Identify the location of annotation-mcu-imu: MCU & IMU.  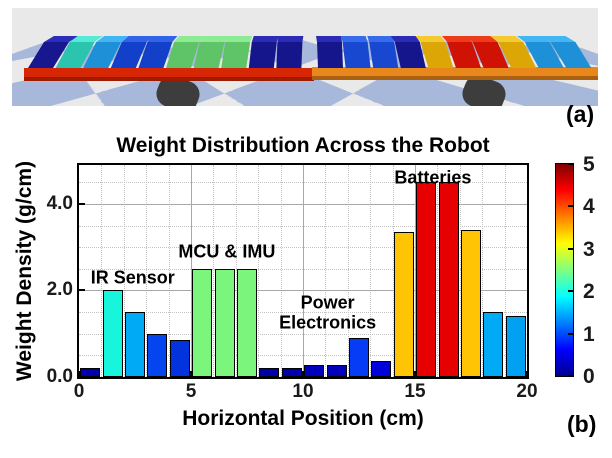
(227, 251).